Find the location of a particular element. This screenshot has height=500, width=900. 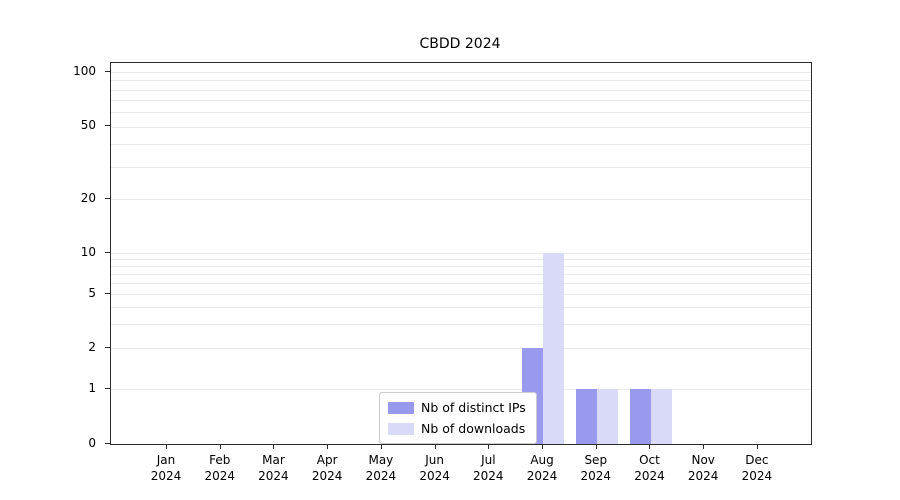

x-tick-label: Apr 2024 is located at coordinates (327, 468).